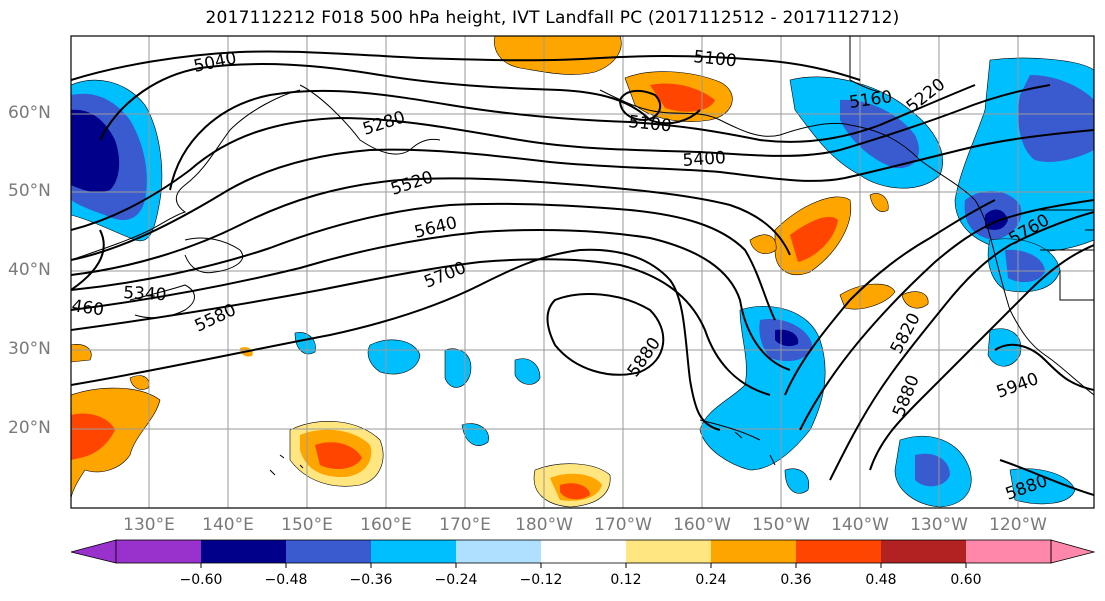 Image resolution: width=1105 pixels, height=601 pixels. What do you see at coordinates (704, 159) in the screenshot?
I see `contour-label: 5400` at bounding box center [704, 159].